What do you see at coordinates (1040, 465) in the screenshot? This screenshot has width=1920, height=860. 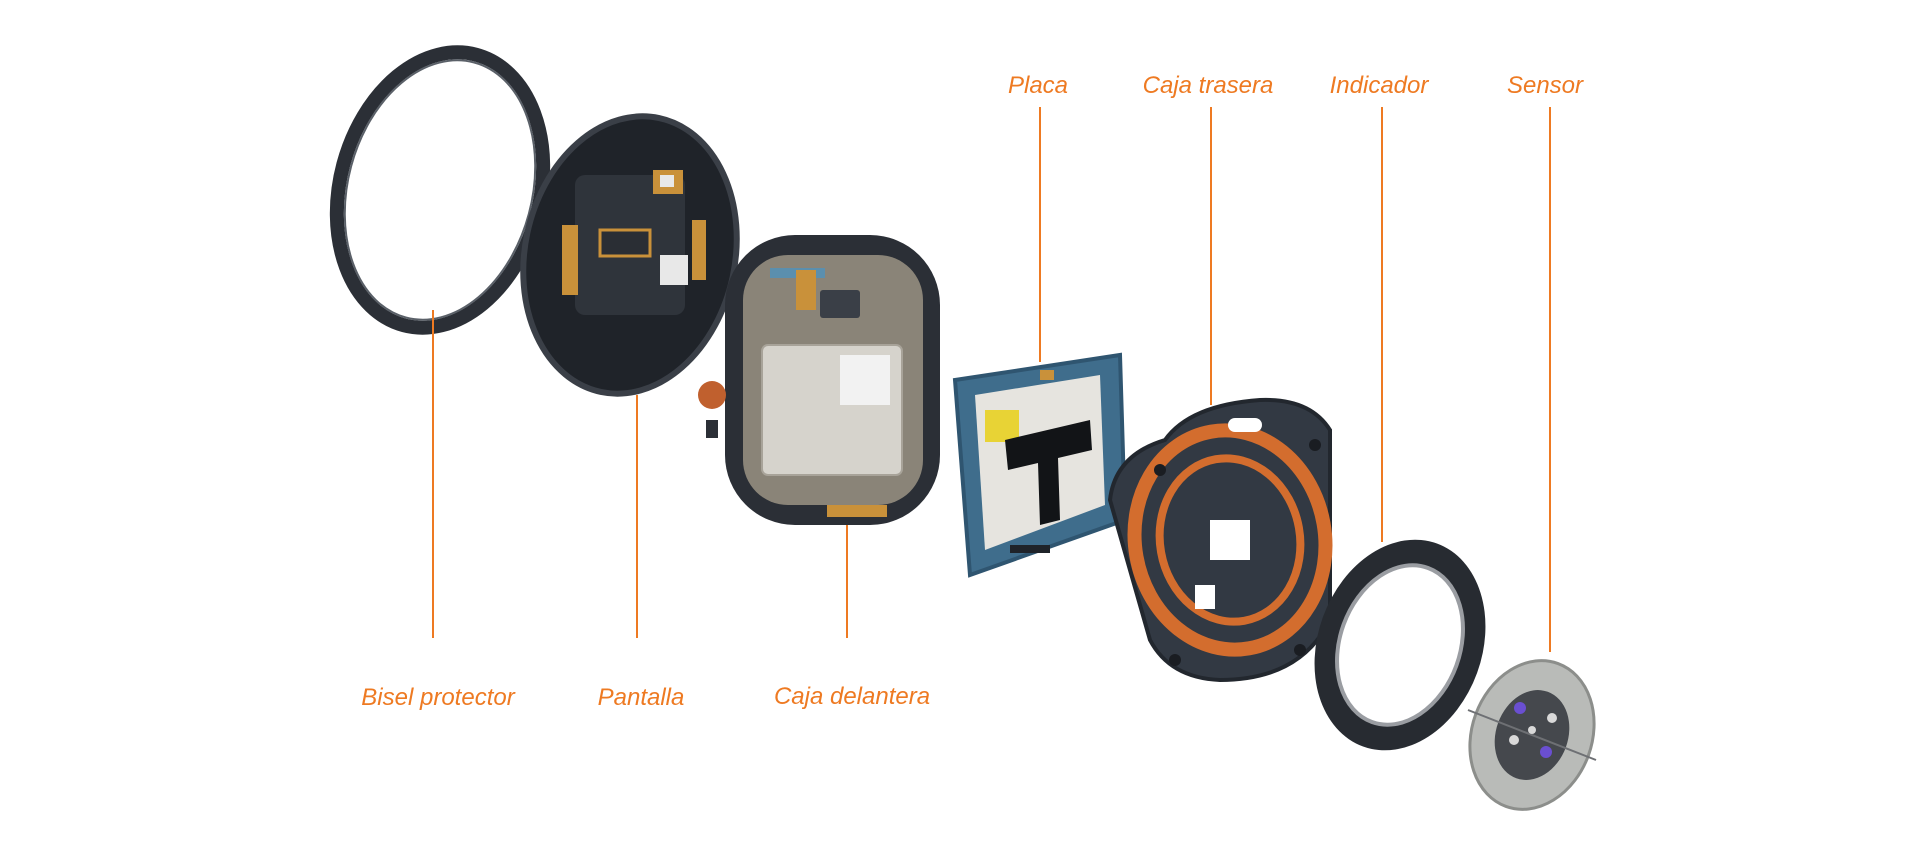 I see `pcb-illustration` at bounding box center [1040, 465].